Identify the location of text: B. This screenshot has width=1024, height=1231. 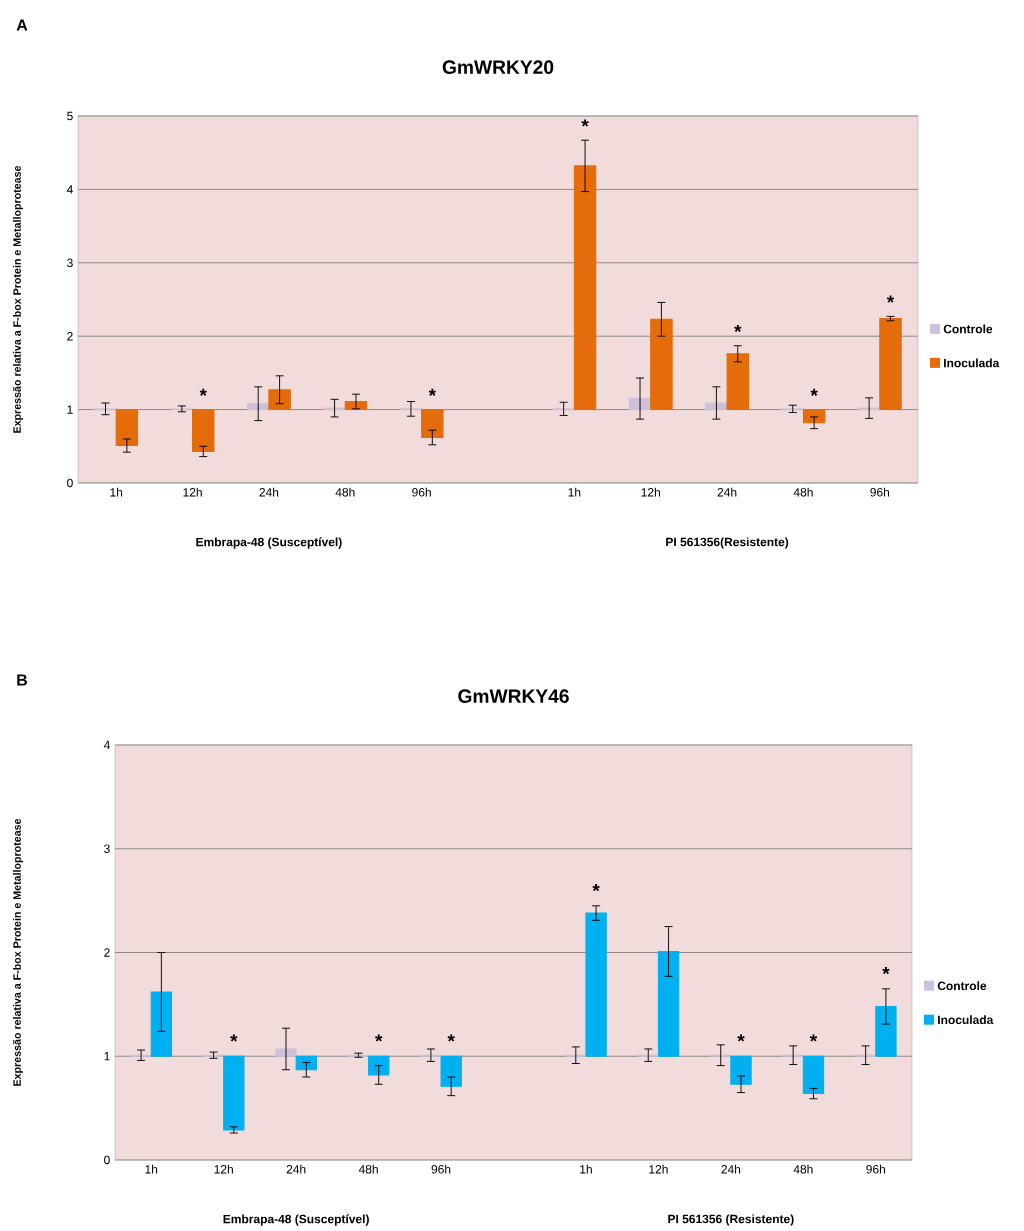
(22, 680).